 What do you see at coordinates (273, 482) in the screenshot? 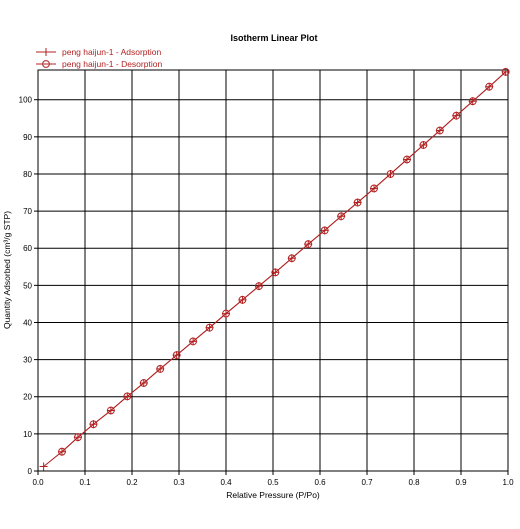
I see `x-tick-label: 0.5` at bounding box center [273, 482].